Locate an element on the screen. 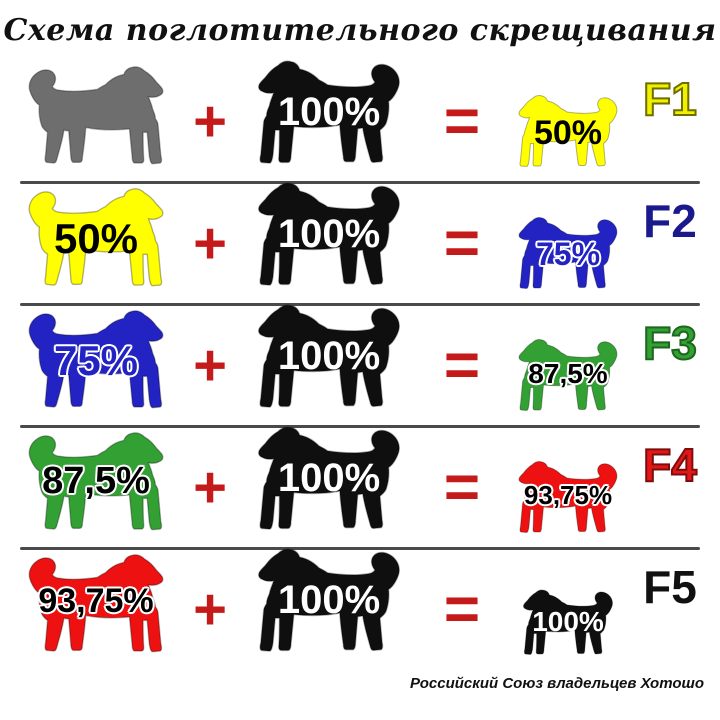  result-dog: 87,5% is located at coordinates (568, 377).